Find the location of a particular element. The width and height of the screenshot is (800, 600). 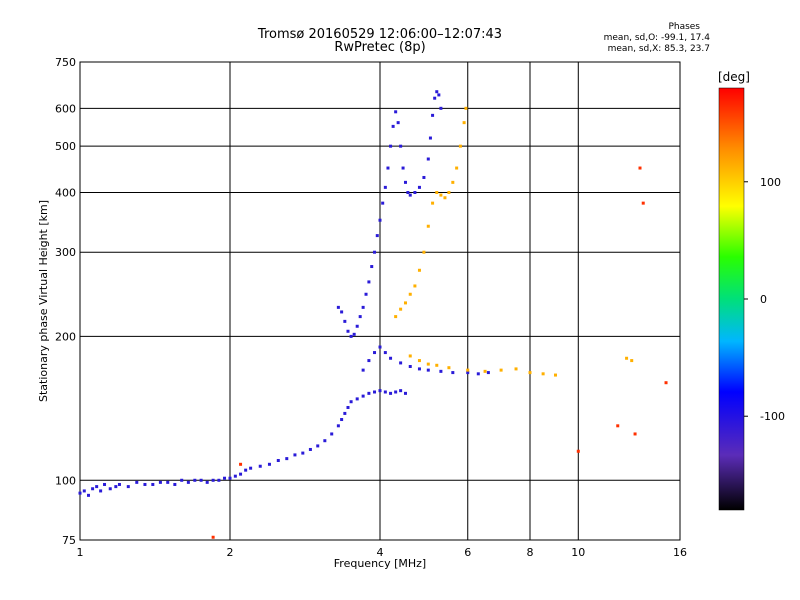

colorbar-unit: [deg] is located at coordinates (734, 77).